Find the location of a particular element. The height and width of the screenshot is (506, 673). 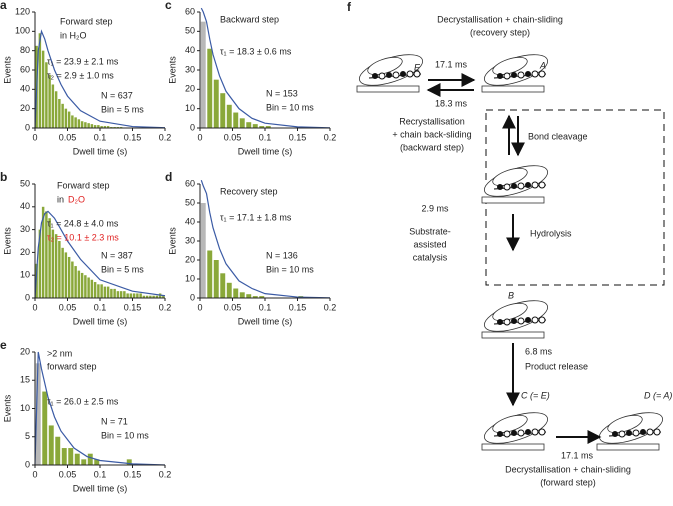

annotation: in H₂O is located at coordinates (73, 35).